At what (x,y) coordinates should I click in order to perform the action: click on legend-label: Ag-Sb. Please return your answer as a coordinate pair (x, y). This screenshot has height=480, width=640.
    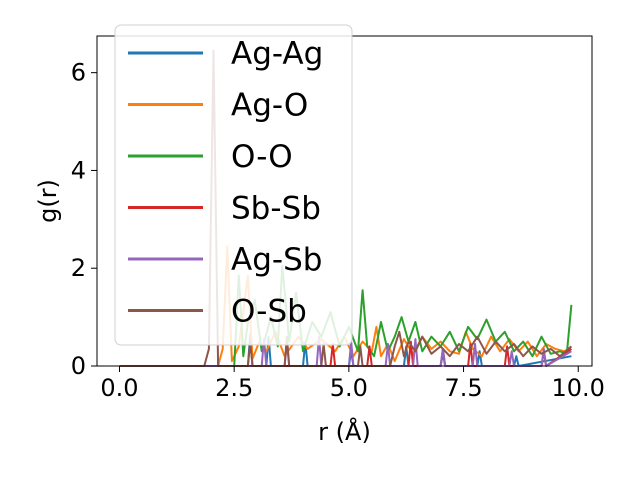
    Looking at the image, I should click on (276, 260).